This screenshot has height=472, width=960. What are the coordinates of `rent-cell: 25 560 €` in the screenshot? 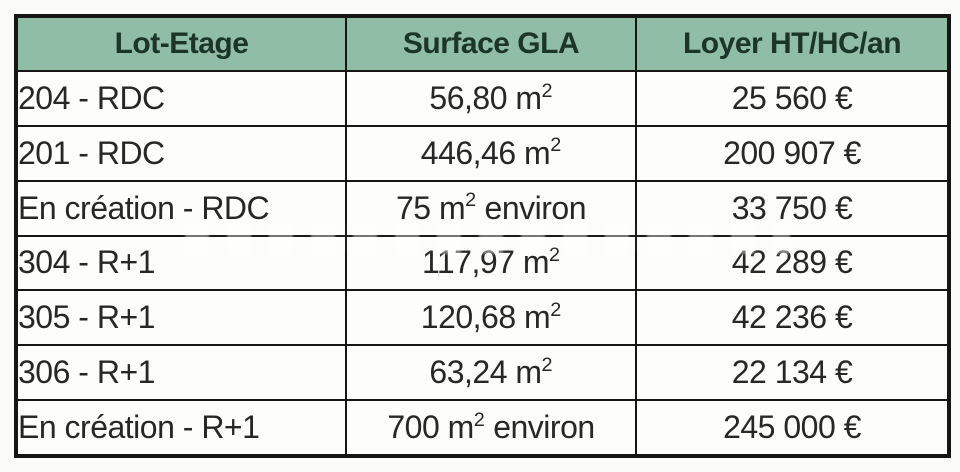 It's located at (793, 98).